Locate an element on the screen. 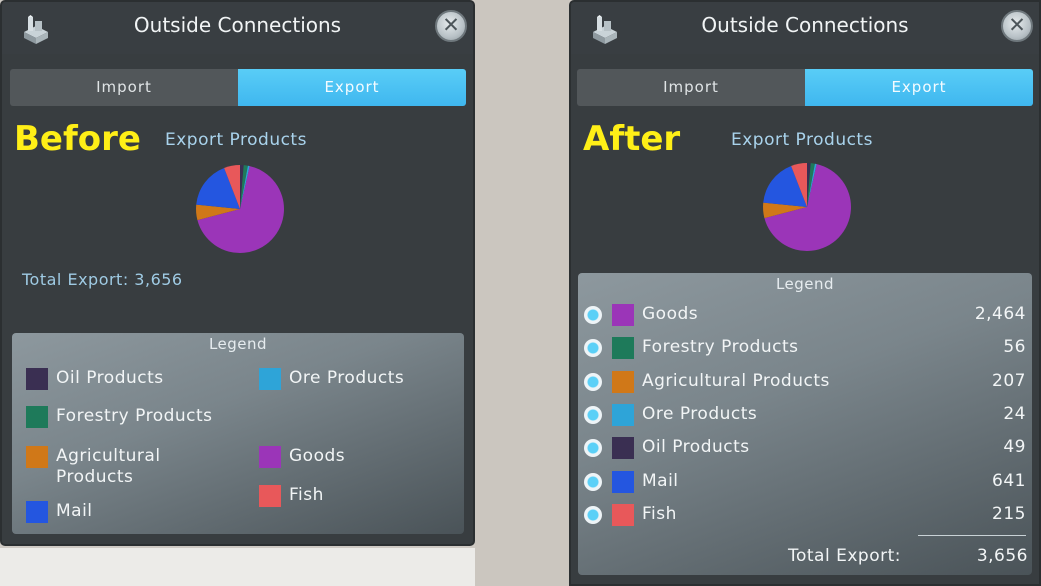 The image size is (1041, 586). legend-row-fish: Fish 215 is located at coordinates (805, 515).